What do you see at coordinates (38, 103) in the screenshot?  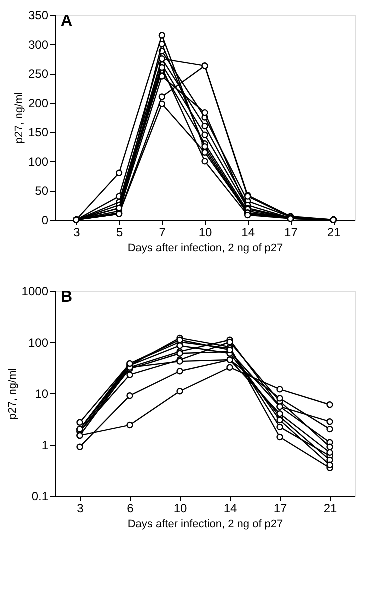 I see `y-tick-label: 200` at bounding box center [38, 103].